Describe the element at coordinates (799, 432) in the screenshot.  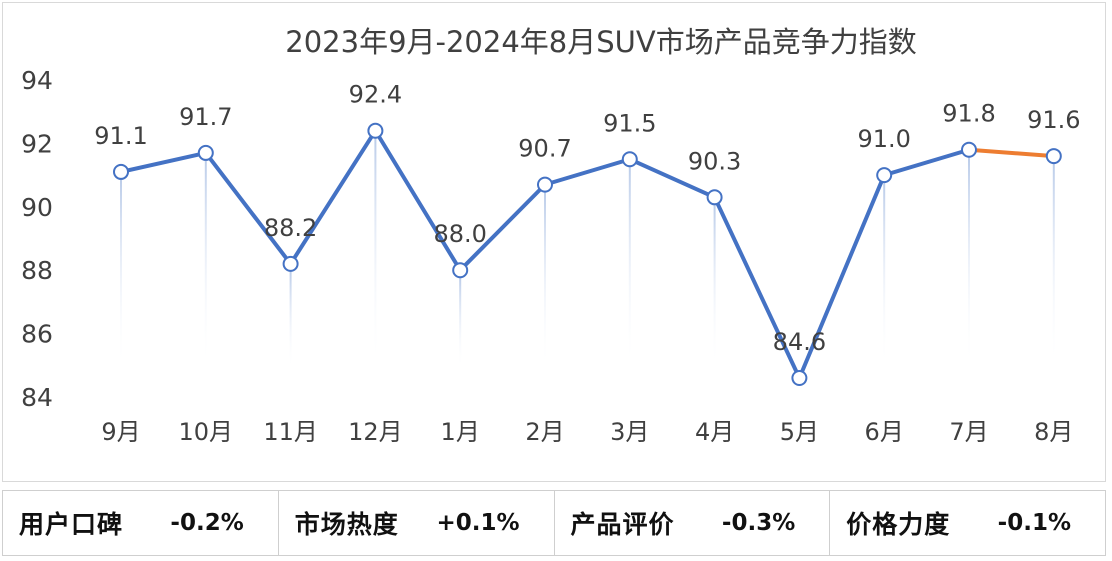
I see `x-tick-label: 5月` at that location.